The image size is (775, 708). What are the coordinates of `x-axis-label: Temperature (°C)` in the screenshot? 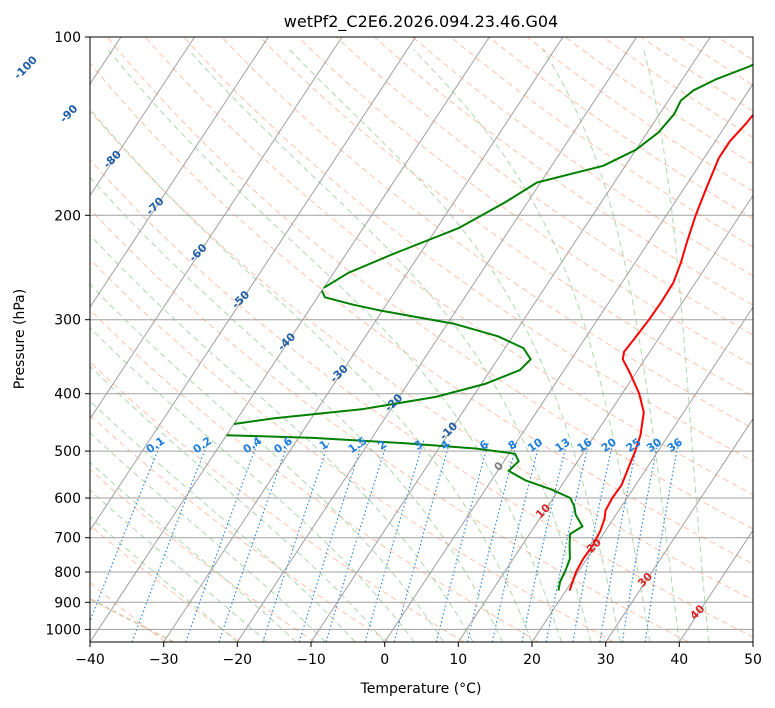 It's located at (421, 689).